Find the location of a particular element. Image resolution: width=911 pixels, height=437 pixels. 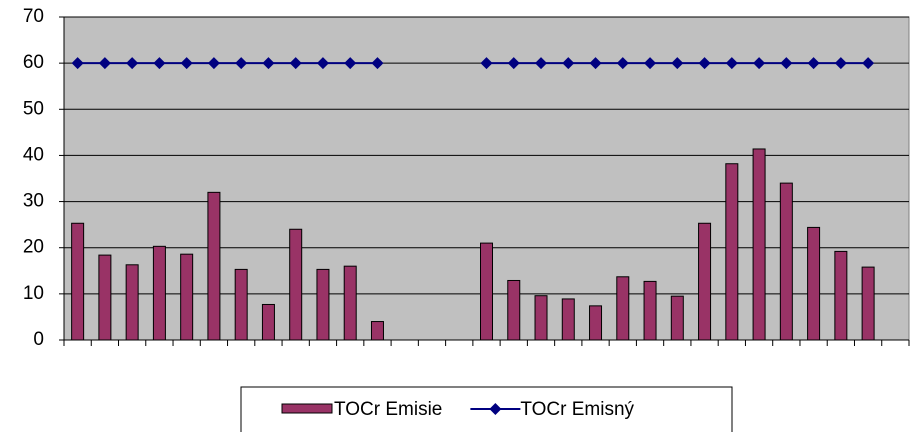

y-tick-label: 20 is located at coordinates (33, 247).